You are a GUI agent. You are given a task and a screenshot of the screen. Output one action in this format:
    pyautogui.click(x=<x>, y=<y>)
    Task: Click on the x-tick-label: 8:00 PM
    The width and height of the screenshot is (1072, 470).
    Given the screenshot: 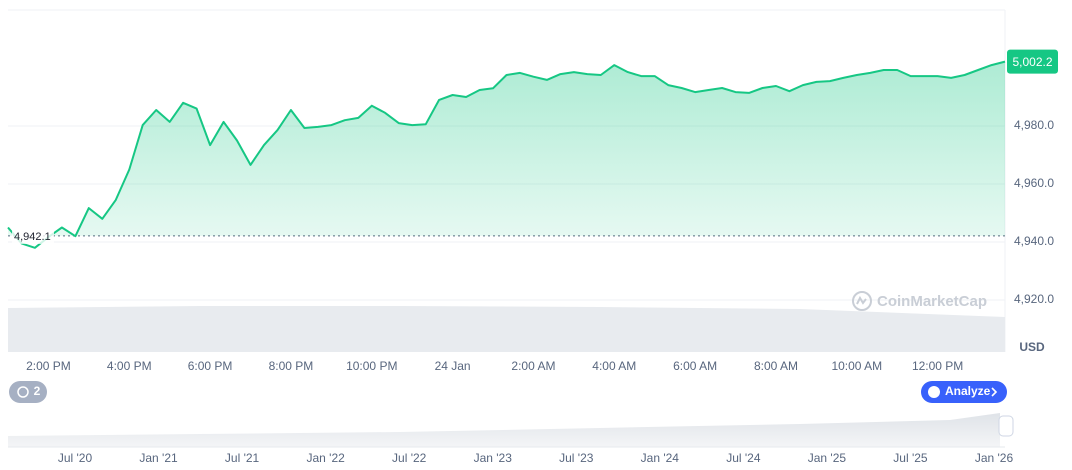 What is the action you would take?
    pyautogui.click(x=291, y=366)
    